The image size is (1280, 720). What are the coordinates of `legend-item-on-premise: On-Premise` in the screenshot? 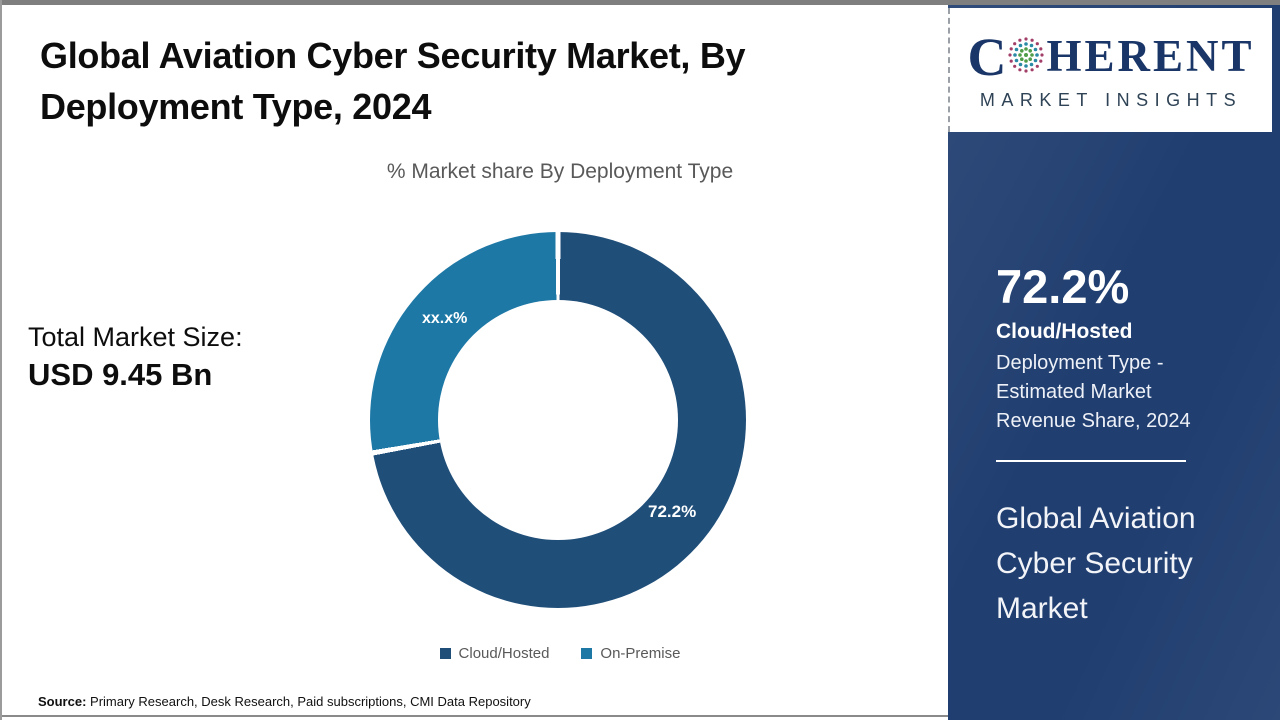 It's located at (630, 653).